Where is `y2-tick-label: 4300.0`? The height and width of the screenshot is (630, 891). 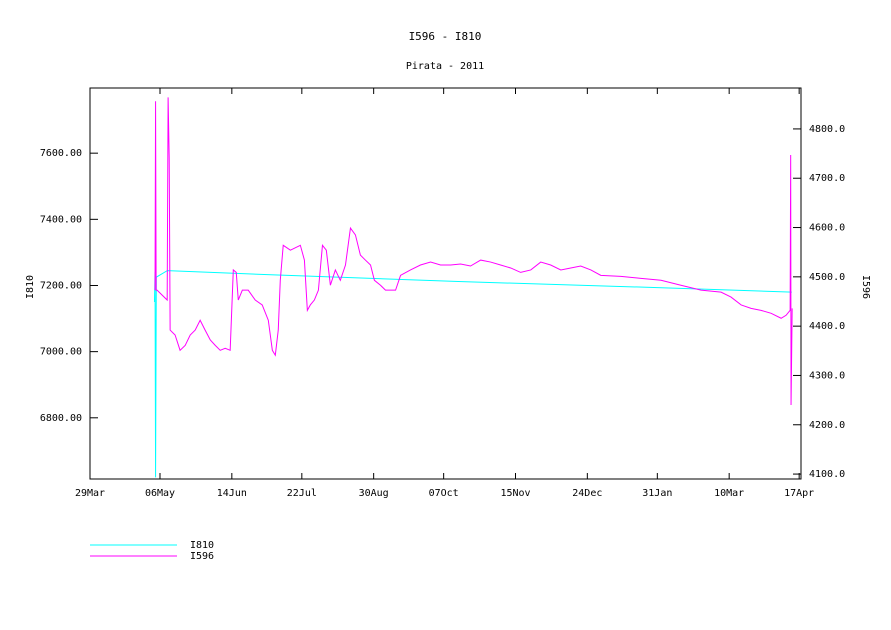
y2-tick-label: 4300.0 is located at coordinates (827, 375).